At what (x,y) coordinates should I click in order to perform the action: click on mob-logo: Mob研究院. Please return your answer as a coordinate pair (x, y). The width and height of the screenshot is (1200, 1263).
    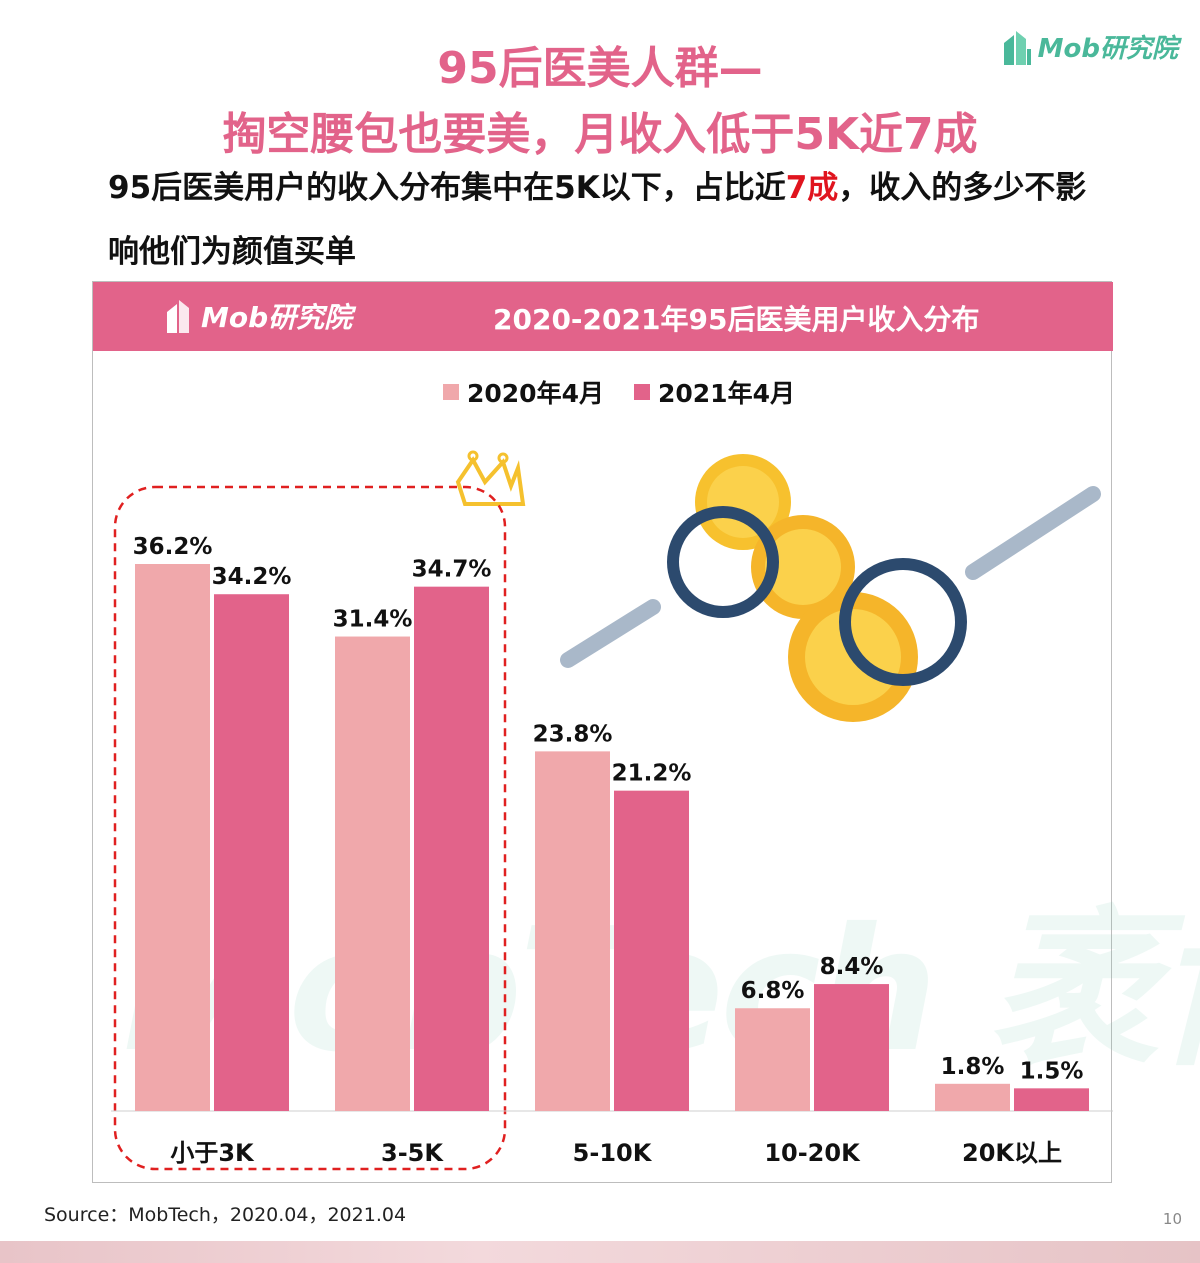
    Looking at the image, I should click on (1090, 46).